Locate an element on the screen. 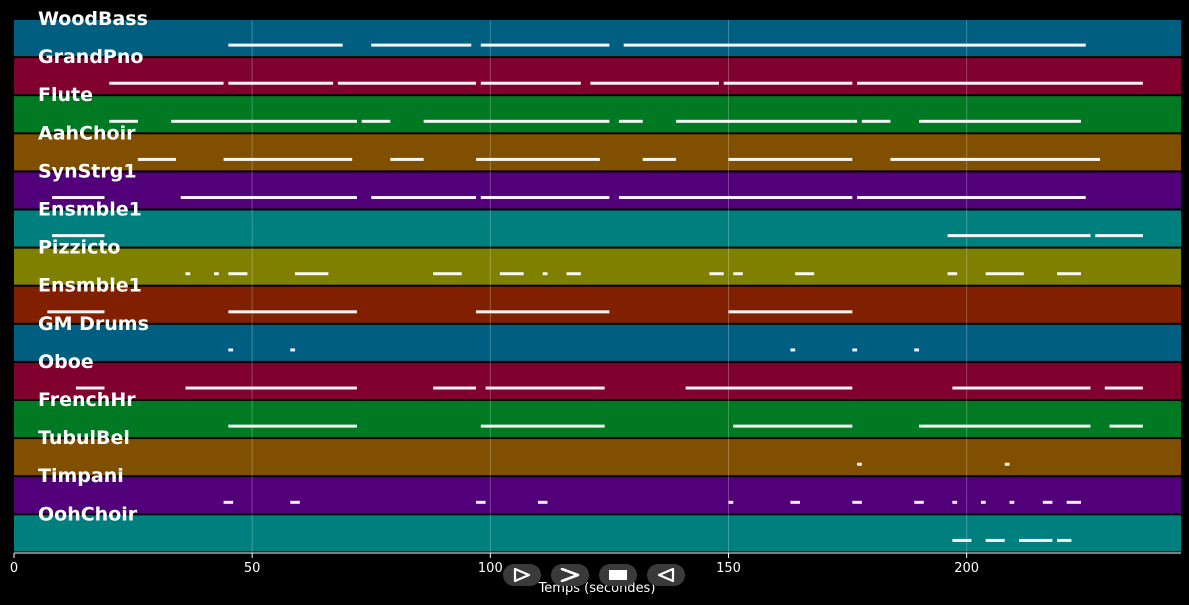  rewind-icon is located at coordinates (666, 575).